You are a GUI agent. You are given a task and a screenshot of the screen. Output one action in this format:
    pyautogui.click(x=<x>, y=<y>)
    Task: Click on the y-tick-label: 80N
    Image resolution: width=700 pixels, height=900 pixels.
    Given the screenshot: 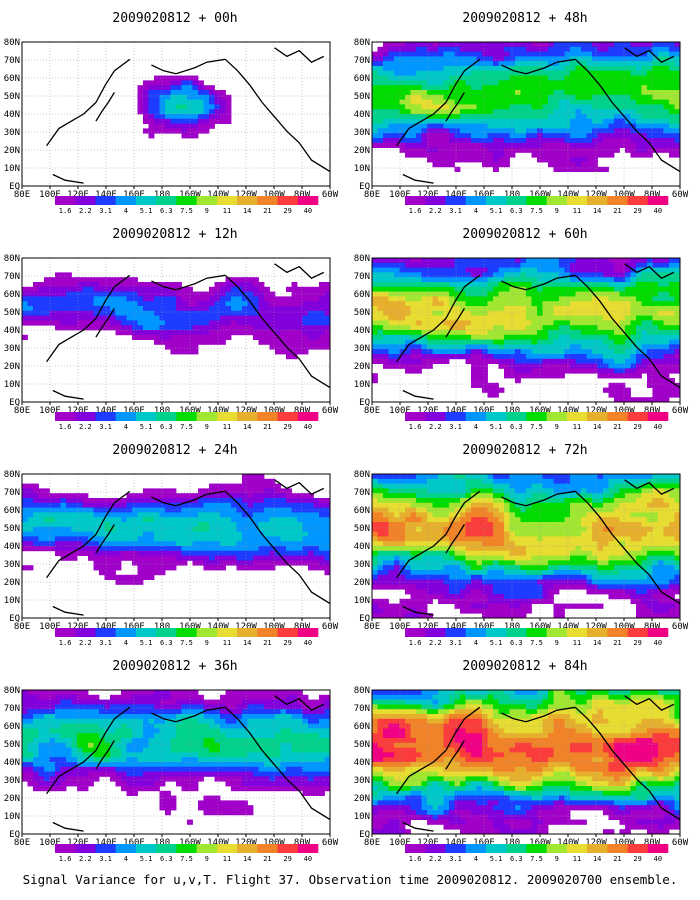 What is the action you would take?
    pyautogui.click(x=362, y=475)
    